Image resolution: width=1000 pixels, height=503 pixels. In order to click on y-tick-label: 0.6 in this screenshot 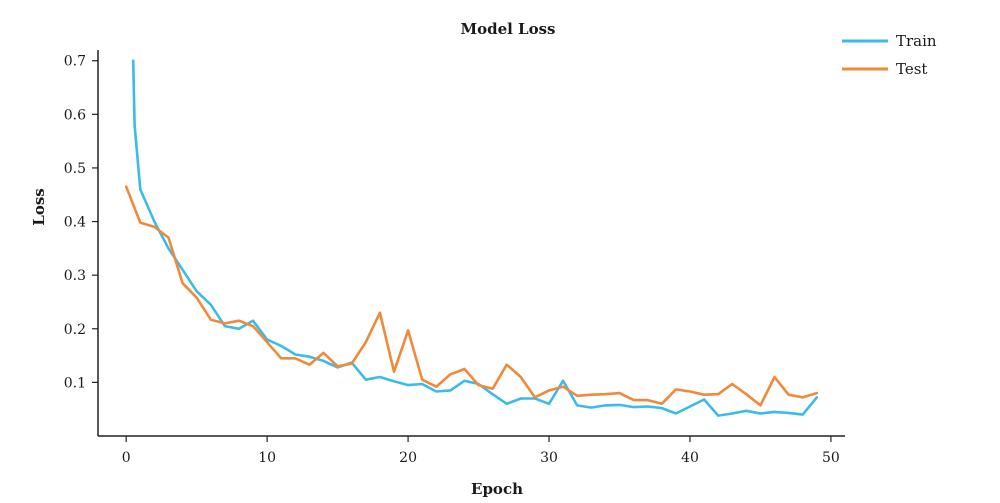, I will do `click(75, 115)`.